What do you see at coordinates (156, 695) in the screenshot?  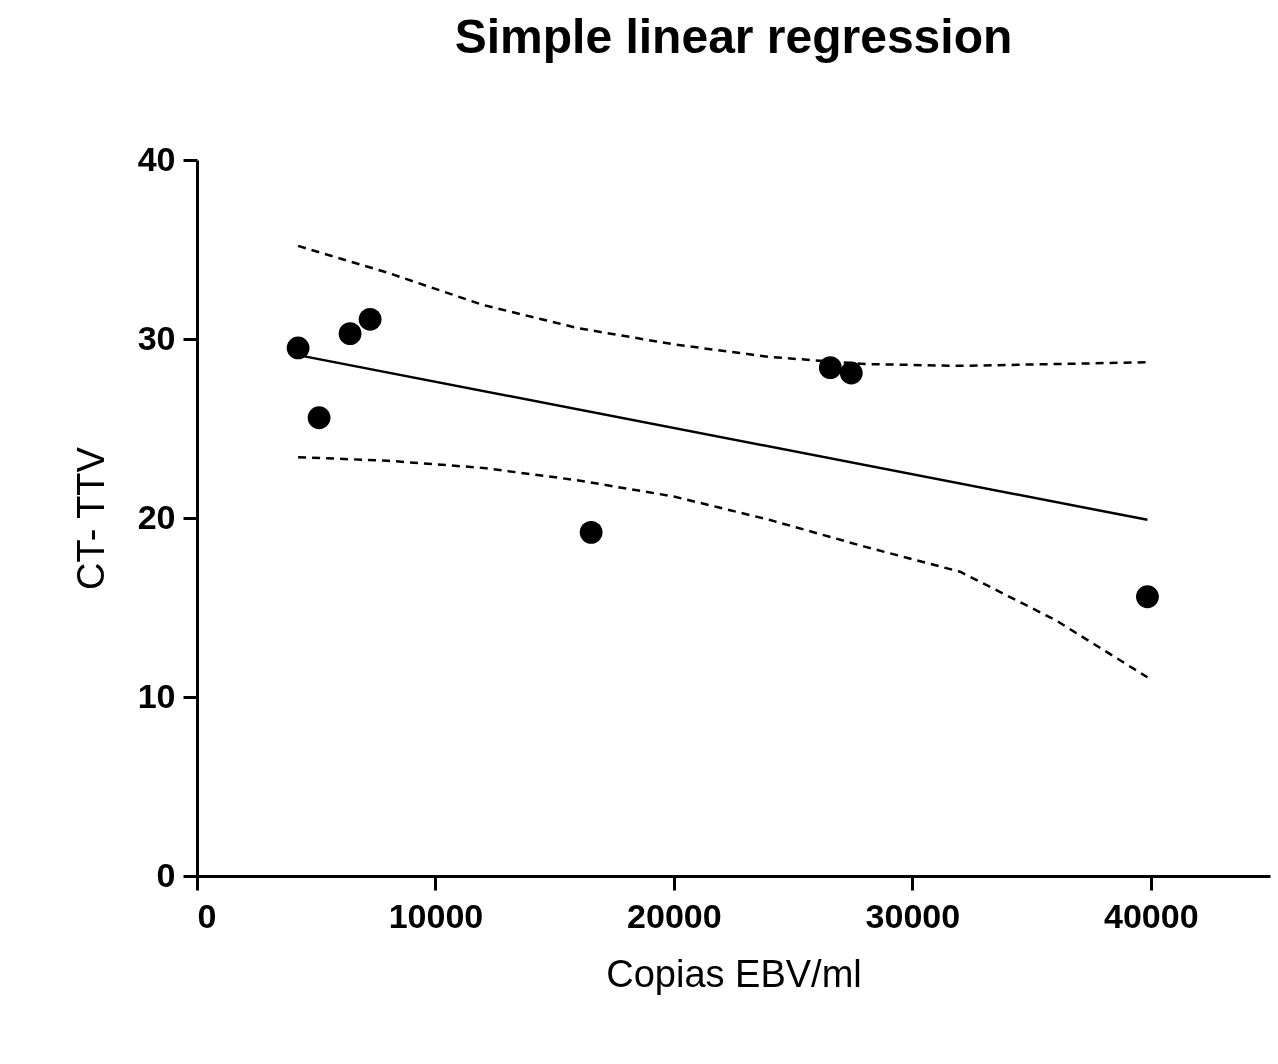 I see `y-tick-label: 10` at bounding box center [156, 695].